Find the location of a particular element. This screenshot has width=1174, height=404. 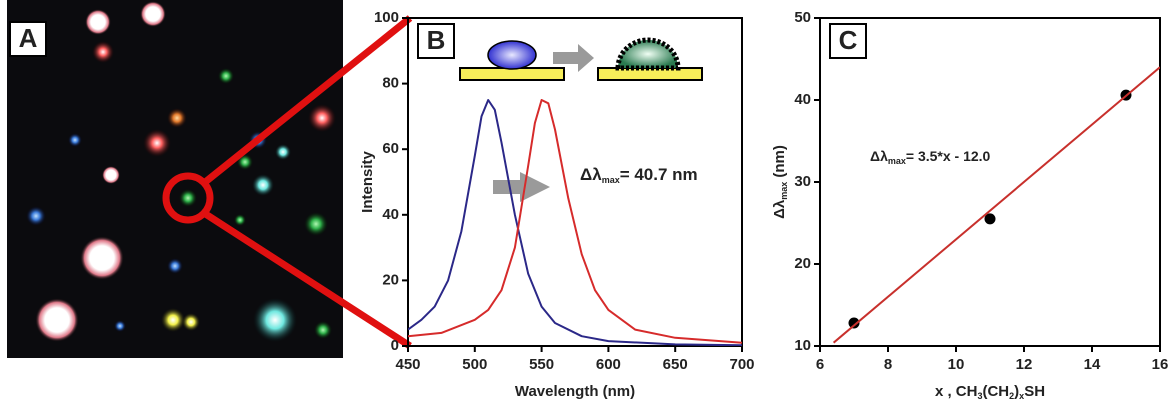

y-tick-label: 50 is located at coordinates (802, 17).